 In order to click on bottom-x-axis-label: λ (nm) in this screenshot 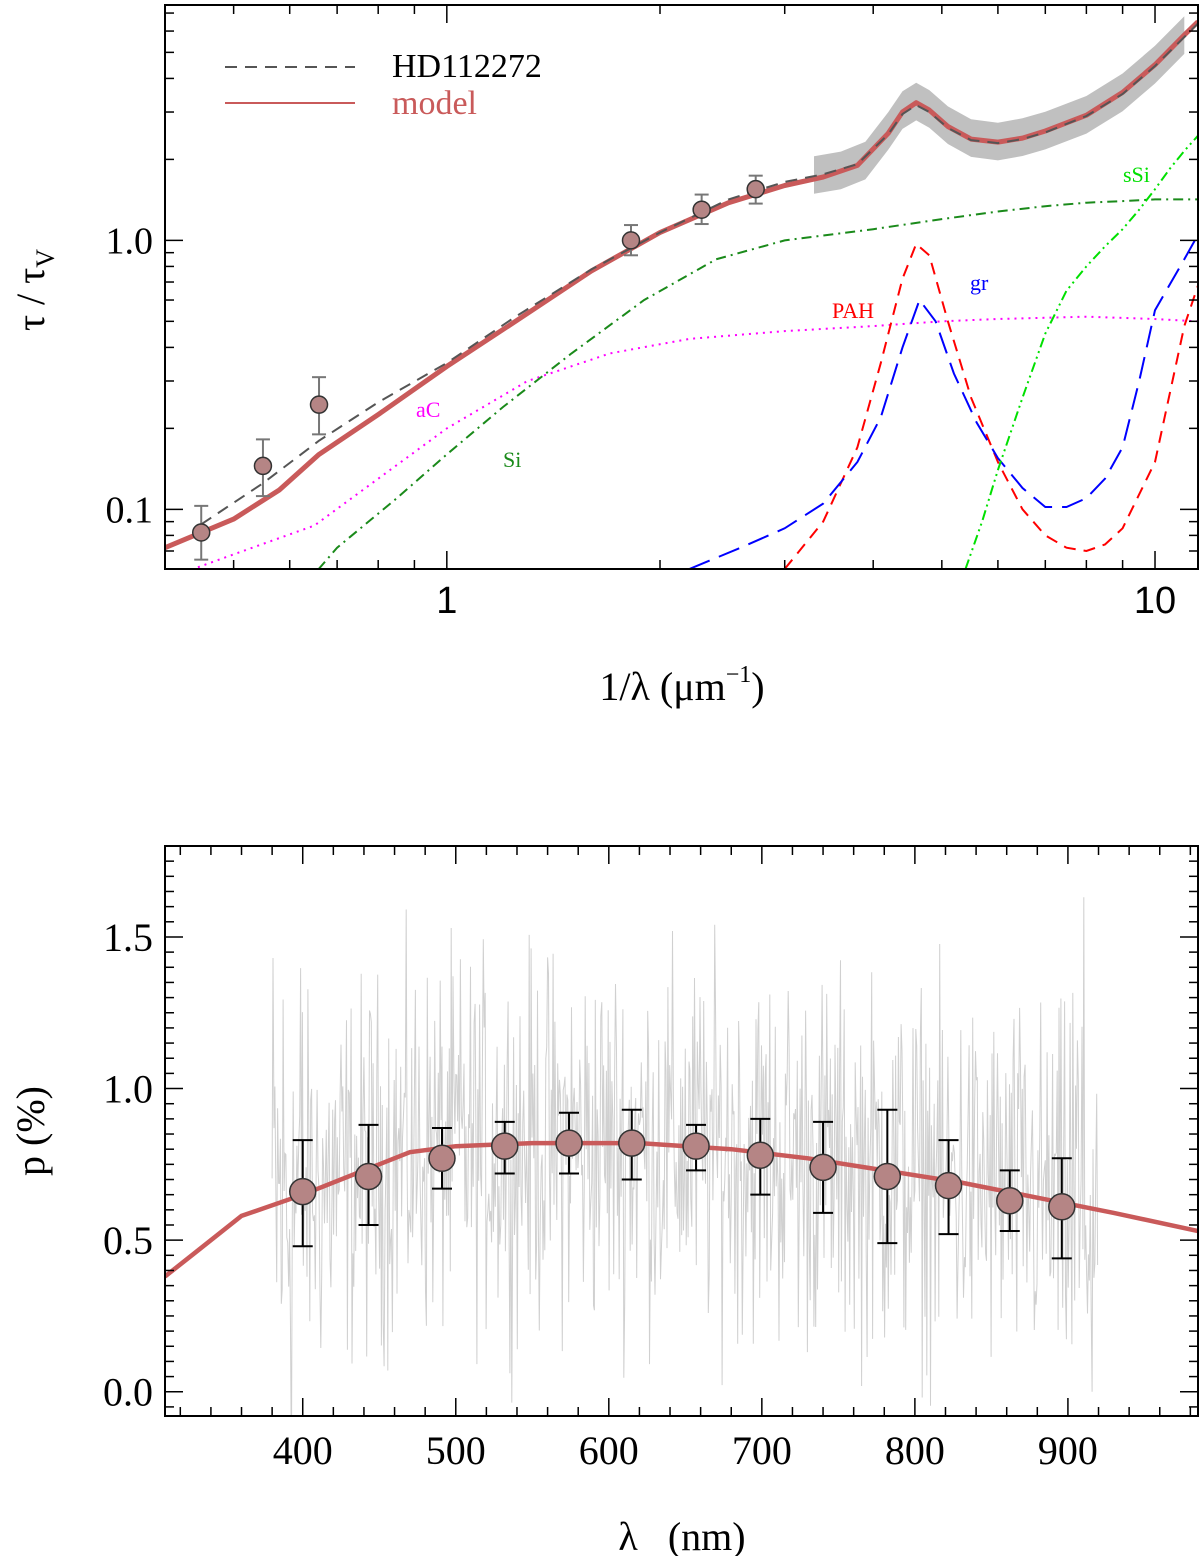, I will do `click(681, 1535)`.